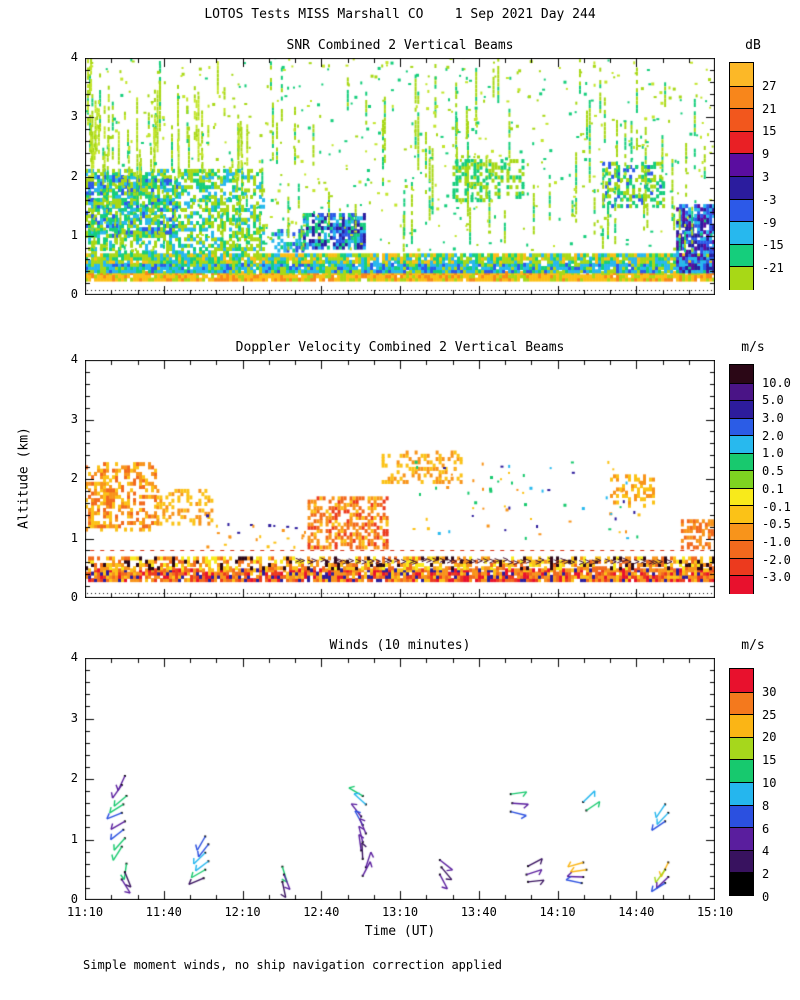 This screenshot has height=1000, width=800. Describe the element at coordinates (769, 691) in the screenshot. I see `colorbar-label: 30` at that location.